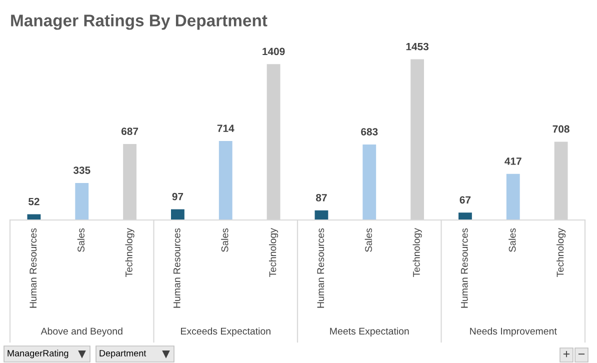 The image size is (597, 363). I want to click on x-tick-label: Needs Improvement, so click(513, 332).